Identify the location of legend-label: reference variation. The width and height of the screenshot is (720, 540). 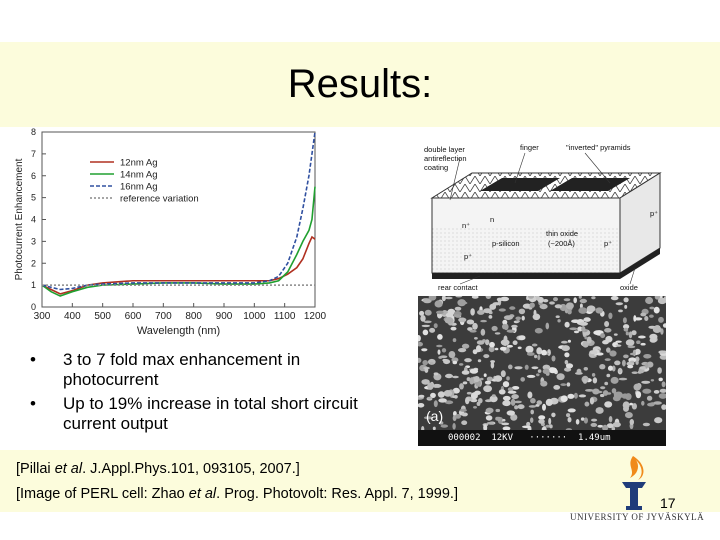
(159, 199).